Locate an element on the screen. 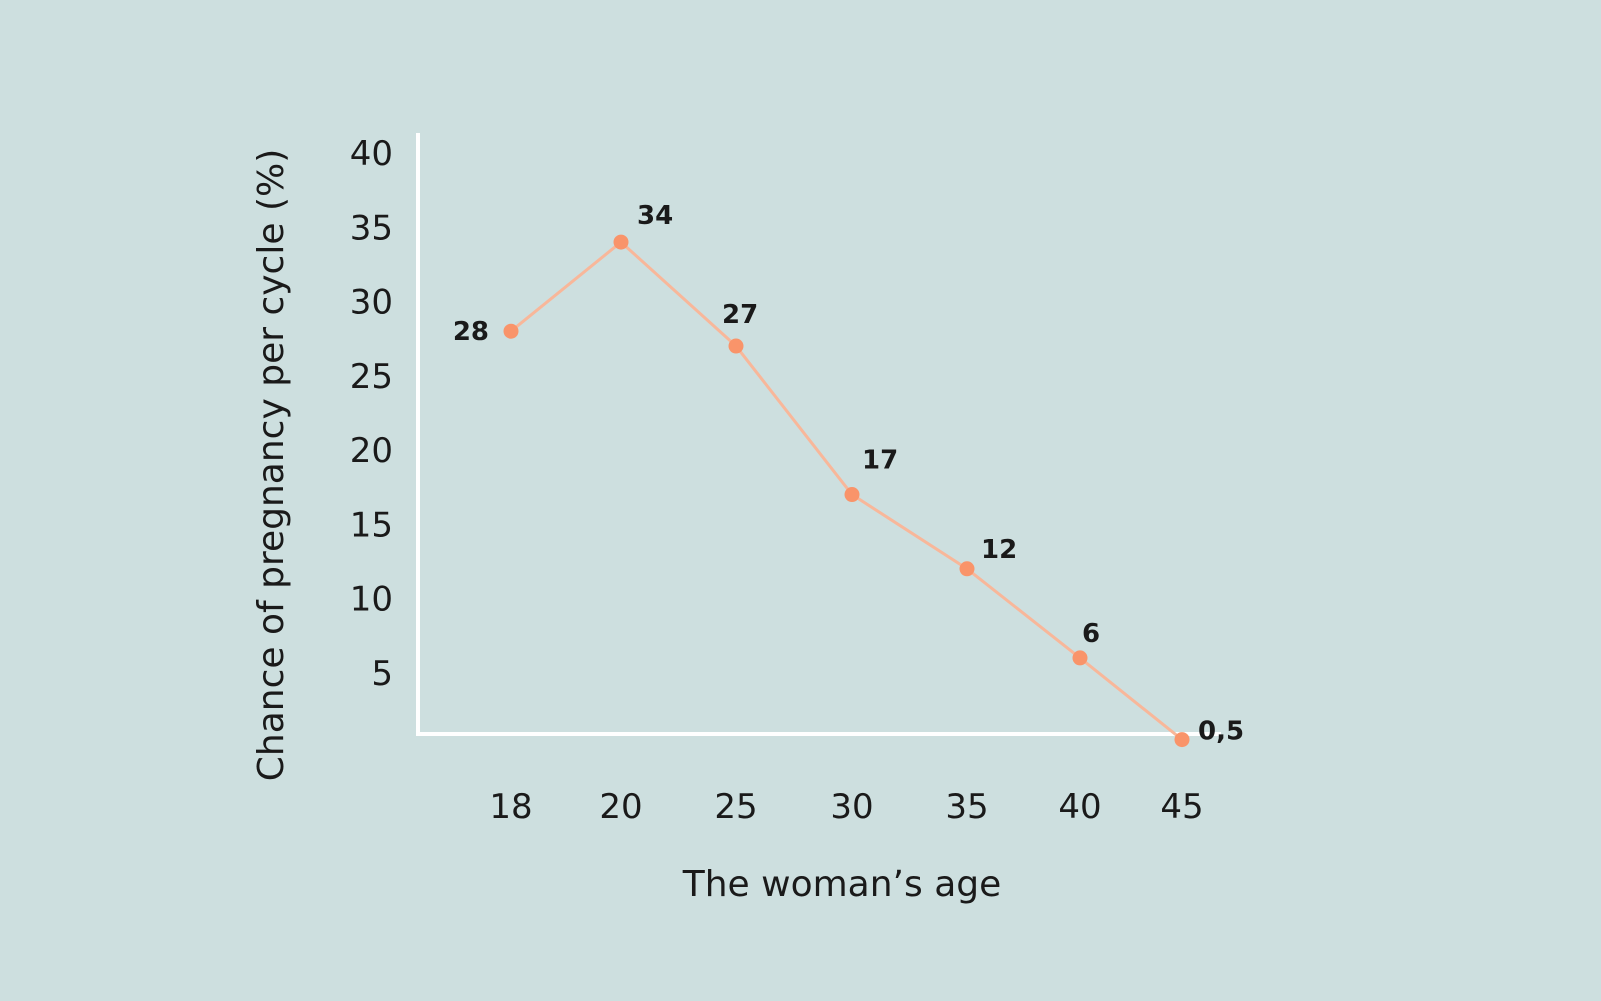 The height and width of the screenshot is (1001, 1601). data-label: 6 is located at coordinates (1091, 634).